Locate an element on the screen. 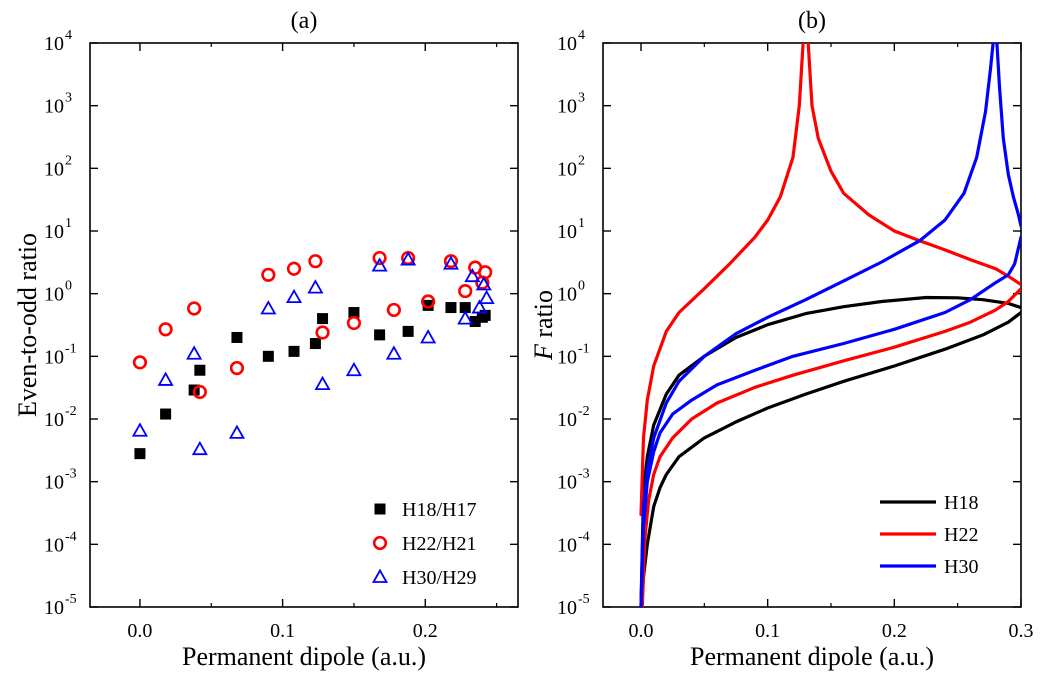  chart-a-title: (a) is located at coordinates (304, 21).